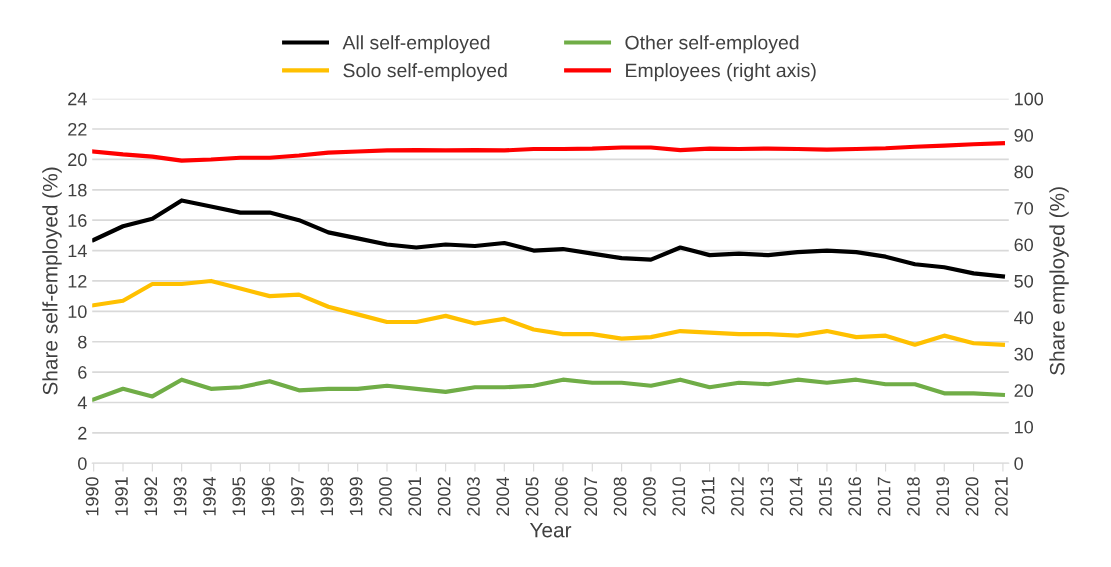 The width and height of the screenshot is (1111, 567). What do you see at coordinates (82, 403) in the screenshot?
I see `y-tick-label: 4` at bounding box center [82, 403].